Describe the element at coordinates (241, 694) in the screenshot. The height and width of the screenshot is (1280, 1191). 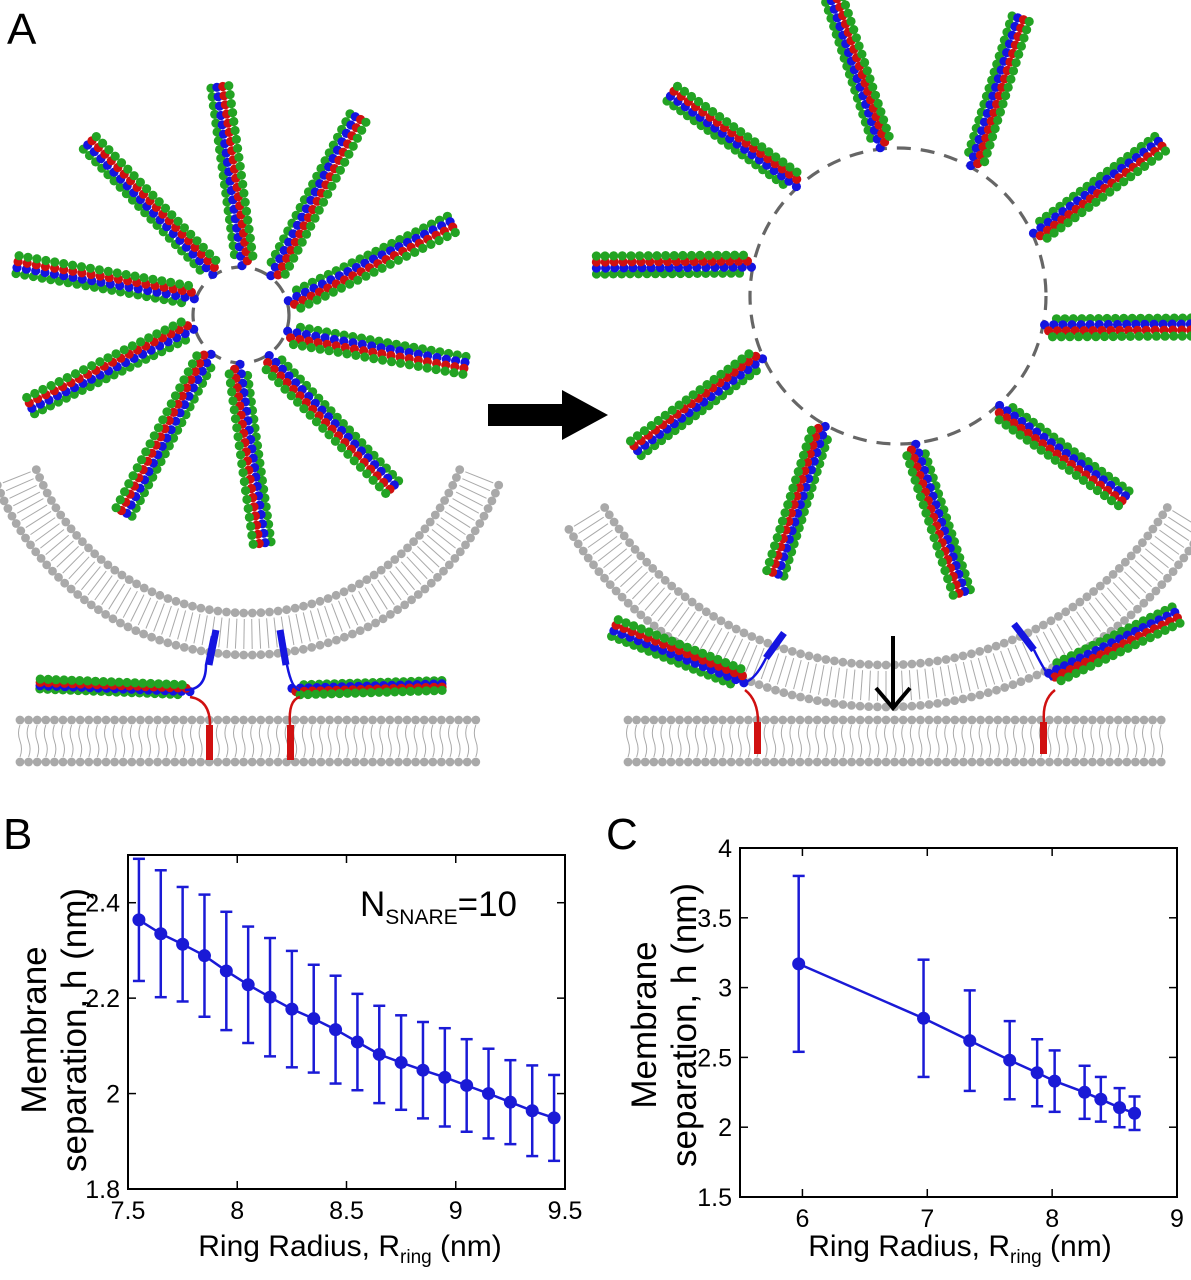
I see `snare-complexes-left` at that location.